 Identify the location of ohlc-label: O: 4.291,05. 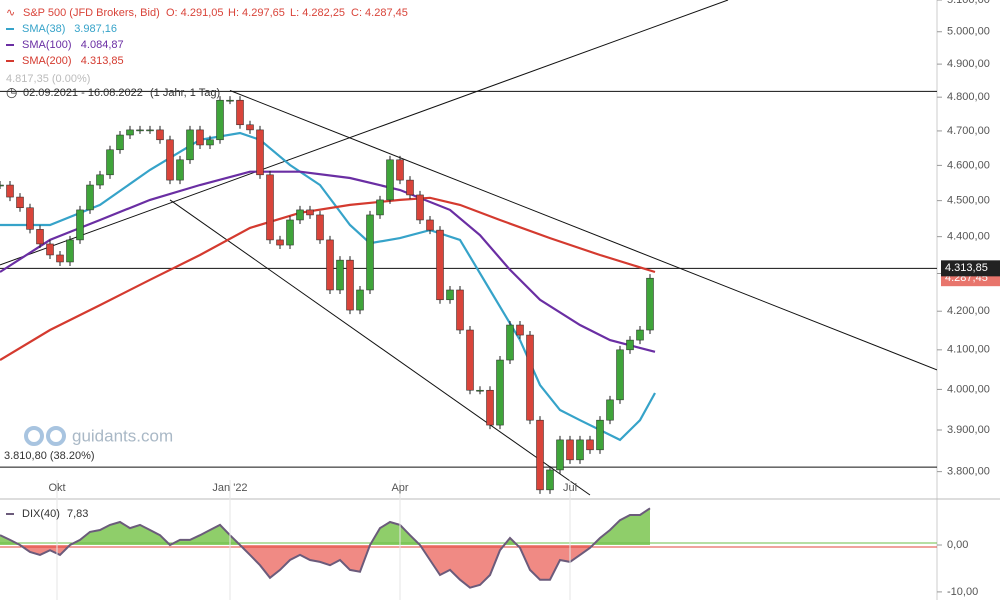
(195, 13).